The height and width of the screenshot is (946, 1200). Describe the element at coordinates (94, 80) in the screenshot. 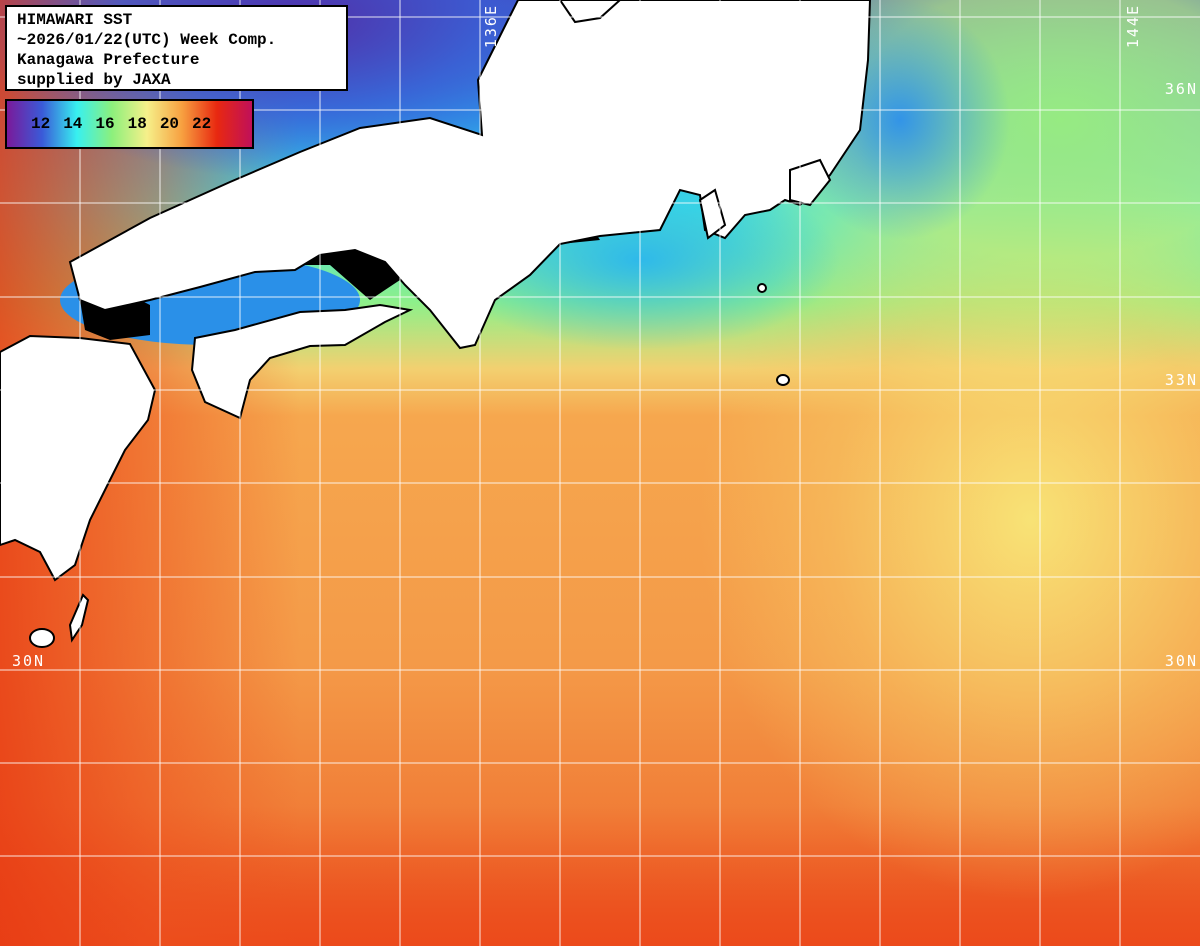

I see `title-line-credit: supplied by JAXA` at that location.